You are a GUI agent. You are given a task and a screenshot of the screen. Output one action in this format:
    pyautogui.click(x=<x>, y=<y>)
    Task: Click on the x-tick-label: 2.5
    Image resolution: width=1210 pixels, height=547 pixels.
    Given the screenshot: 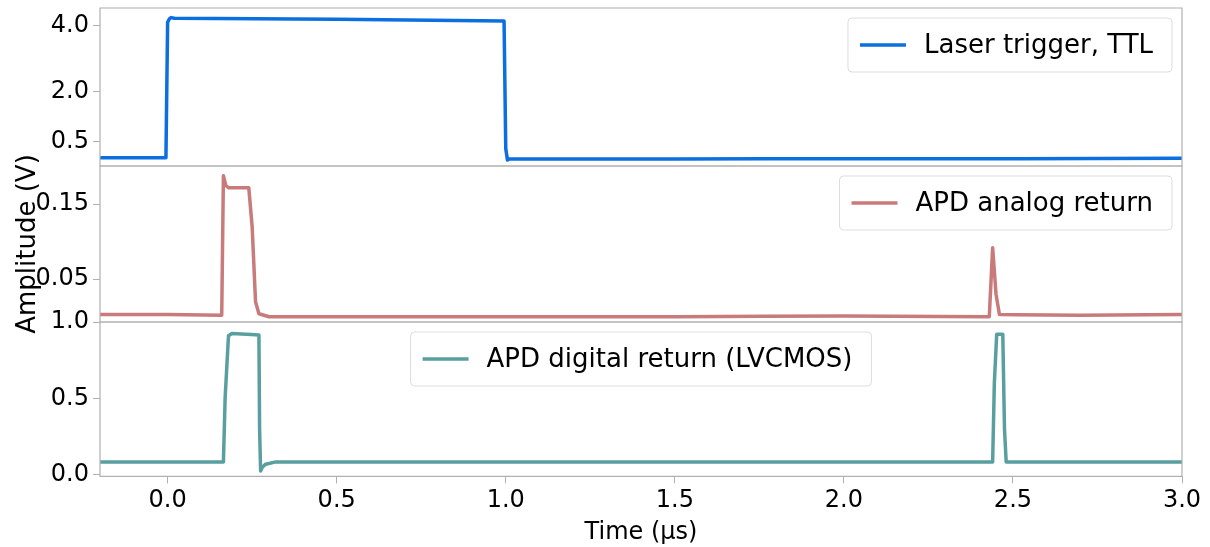 What is the action you would take?
    pyautogui.click(x=1013, y=499)
    